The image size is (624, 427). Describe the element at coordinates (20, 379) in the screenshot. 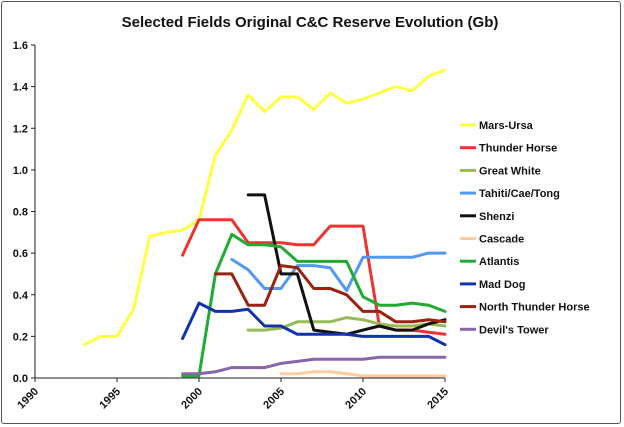

I see `y-tick-label: 0.0` at that location.